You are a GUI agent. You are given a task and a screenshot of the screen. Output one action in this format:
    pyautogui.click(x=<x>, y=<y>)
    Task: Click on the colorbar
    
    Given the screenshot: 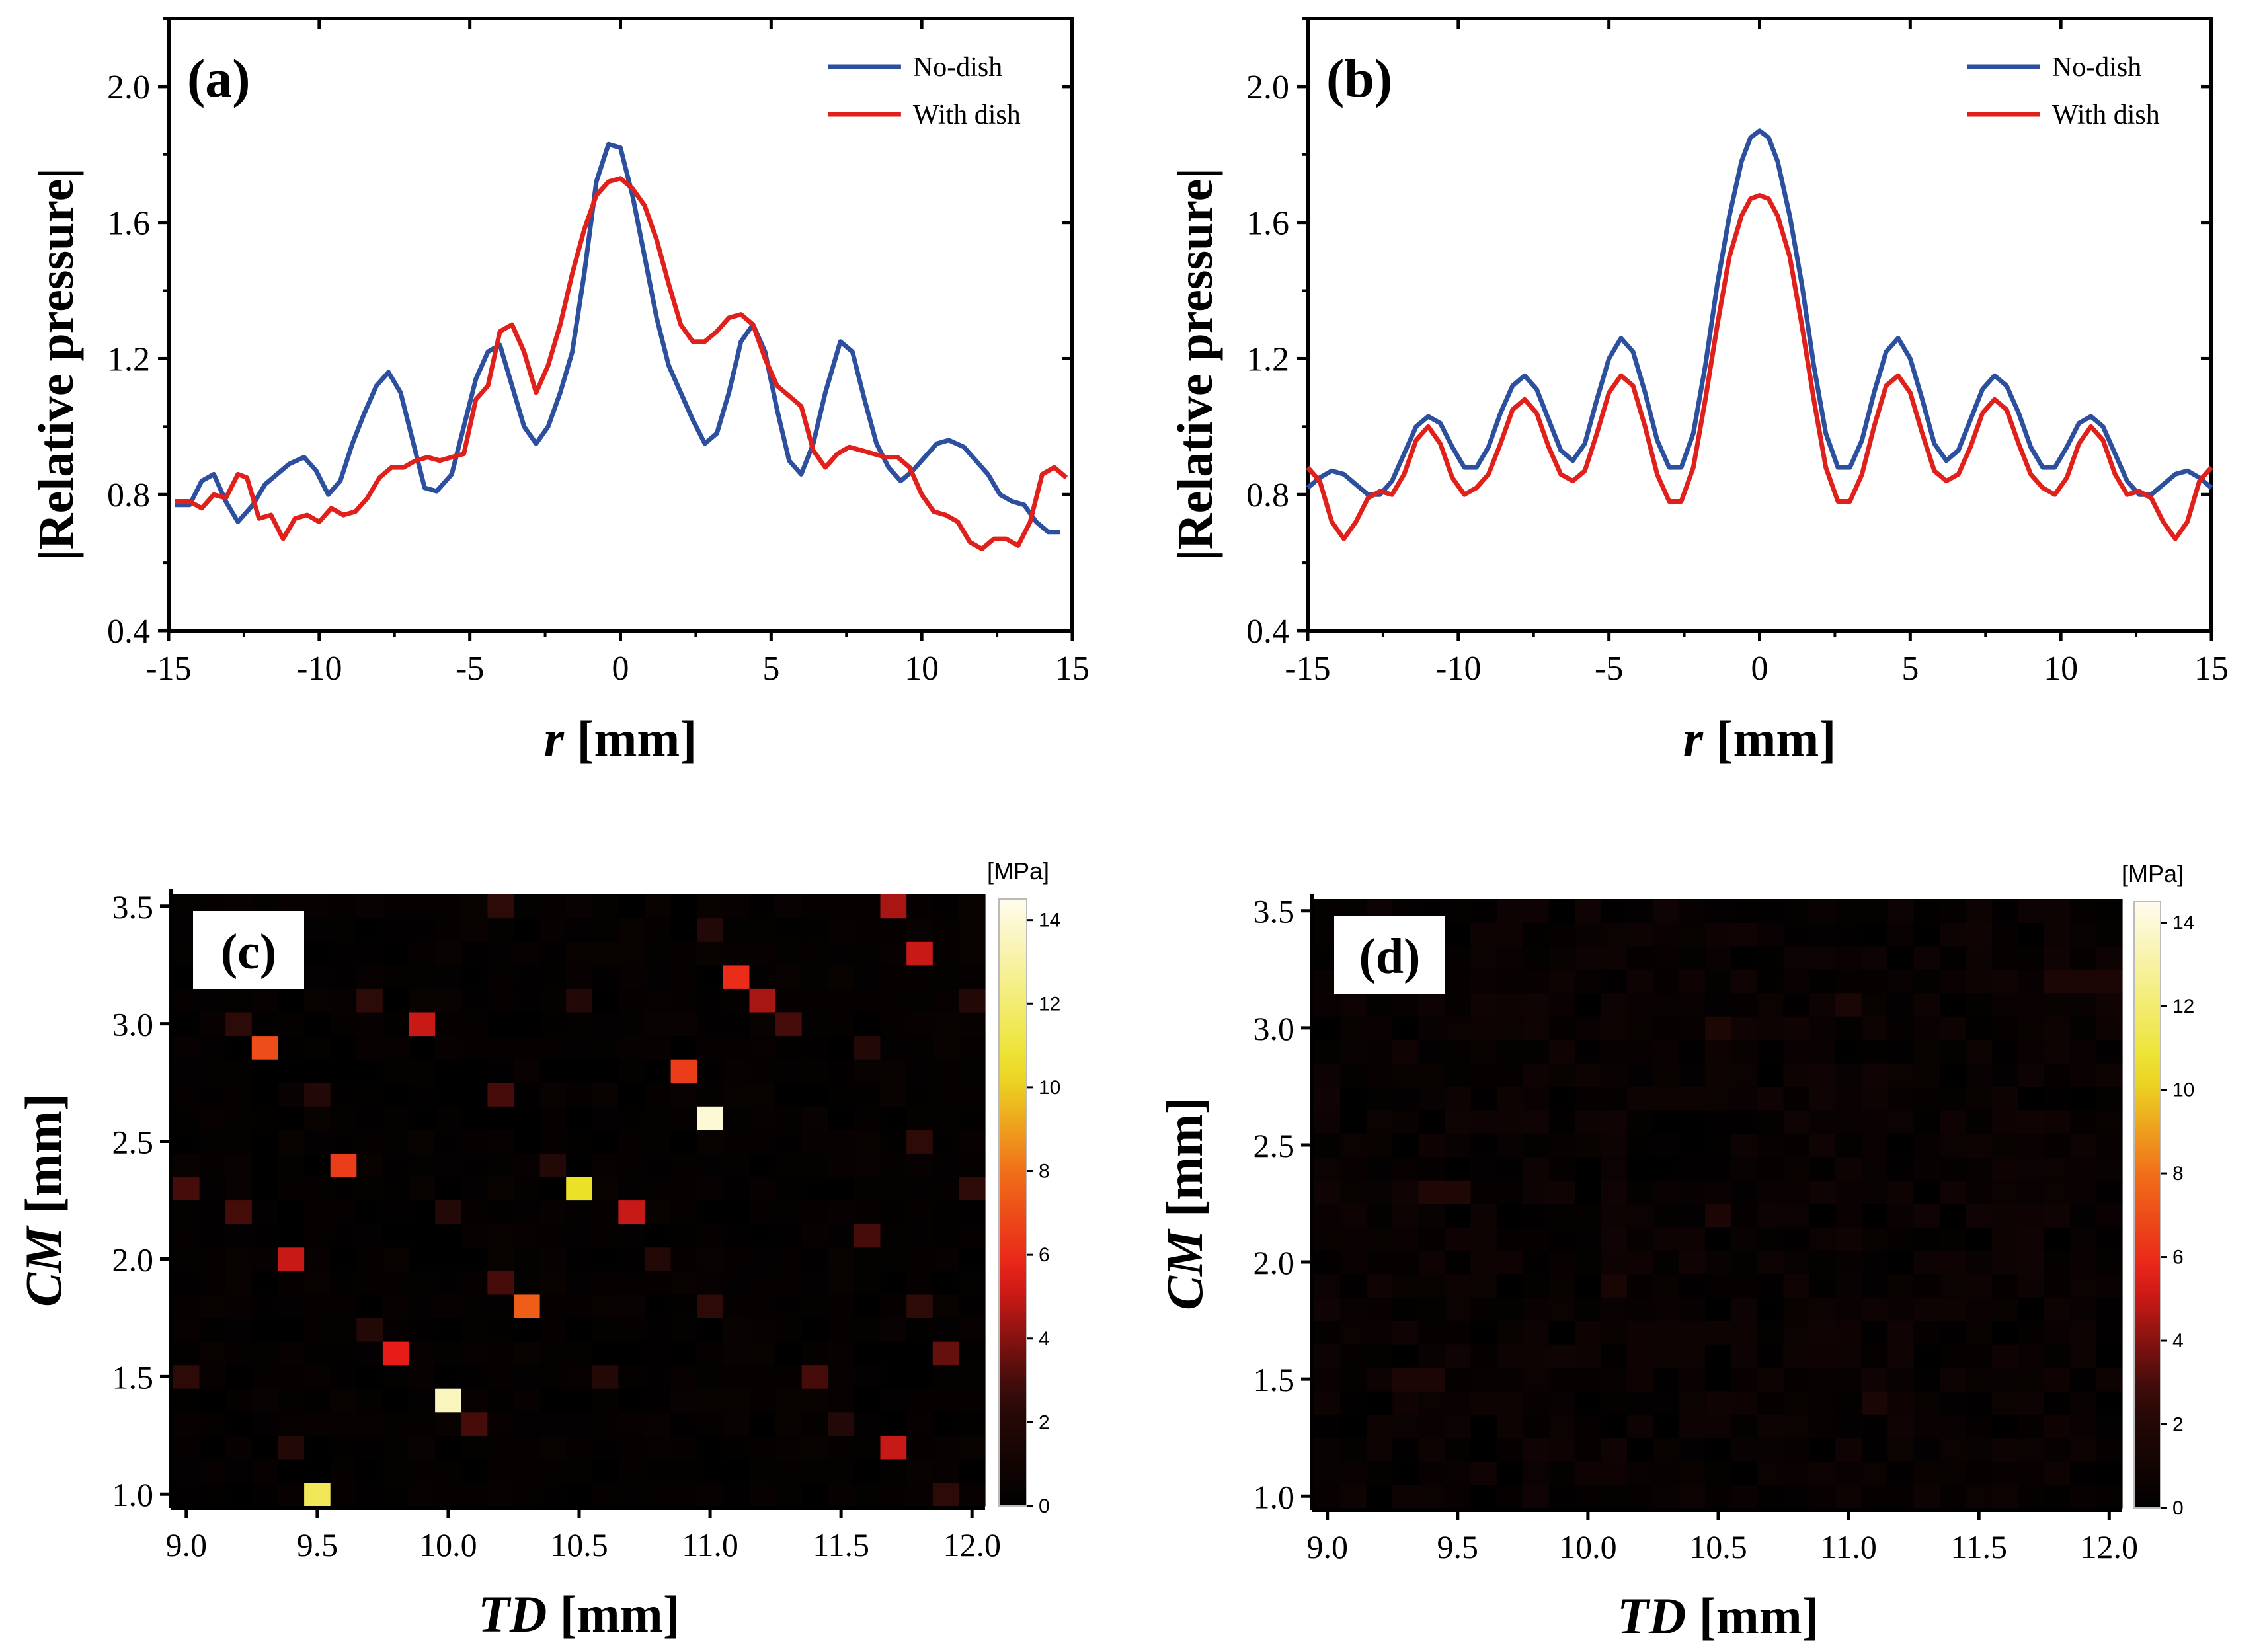 What is the action you would take?
    pyautogui.click(x=1012, y=1202)
    